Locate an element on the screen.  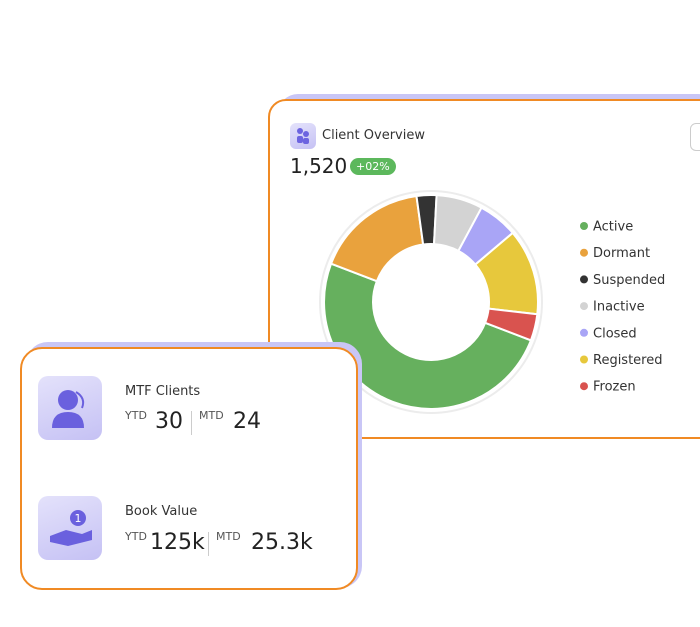
legend-label: Inactive is located at coordinates (619, 307).